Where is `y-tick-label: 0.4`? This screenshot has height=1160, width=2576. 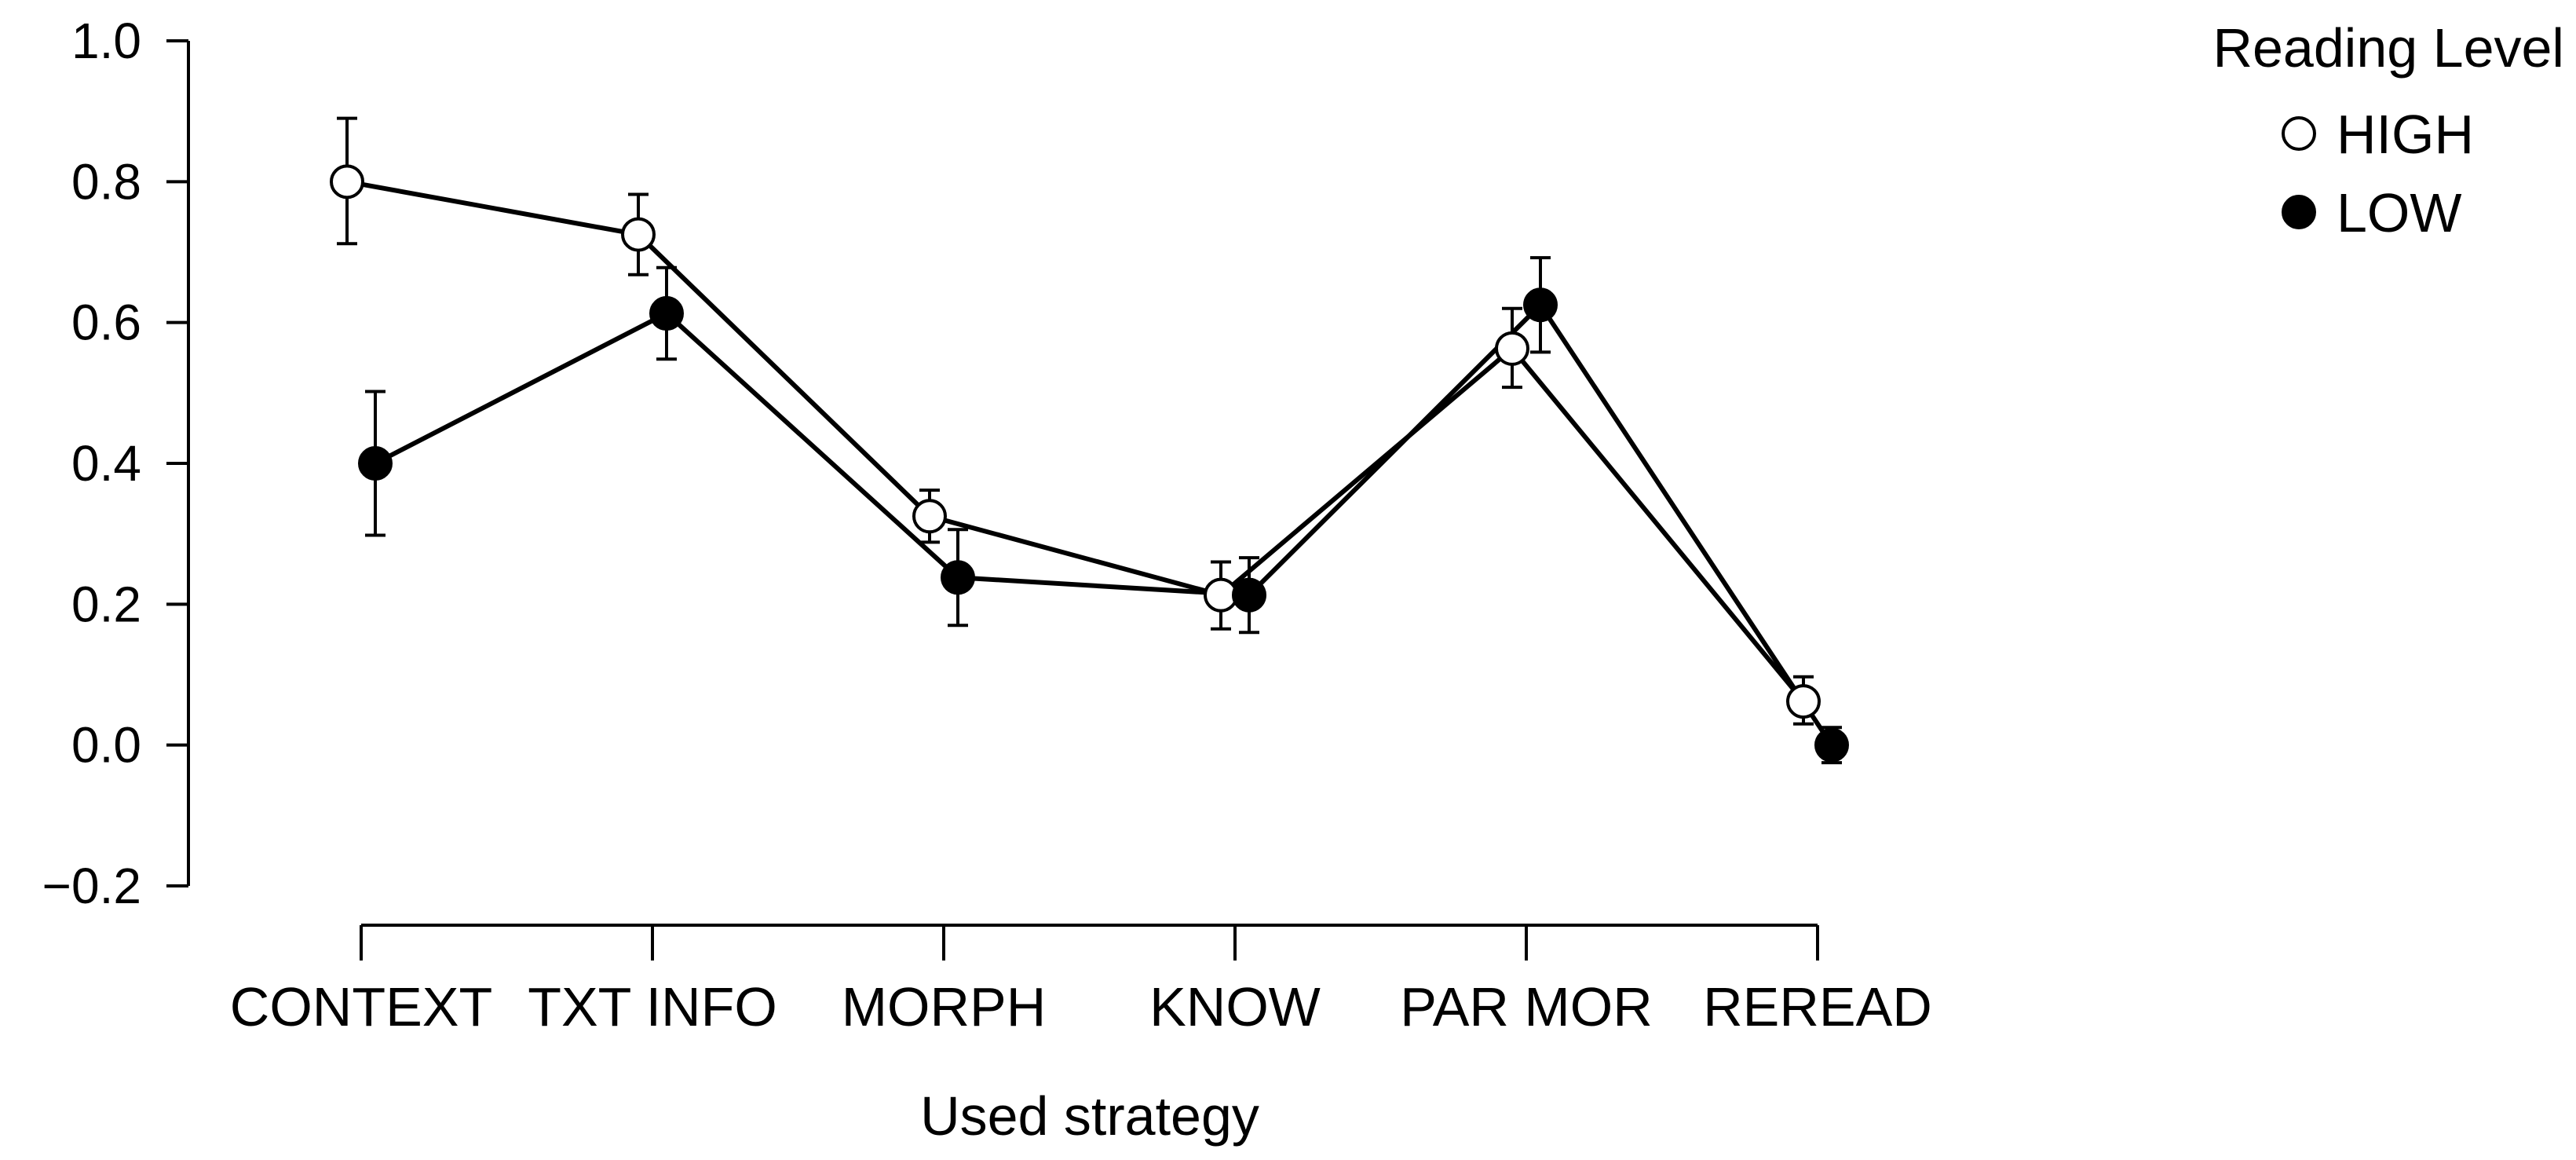
y-tick-label: 0.4 is located at coordinates (106, 463).